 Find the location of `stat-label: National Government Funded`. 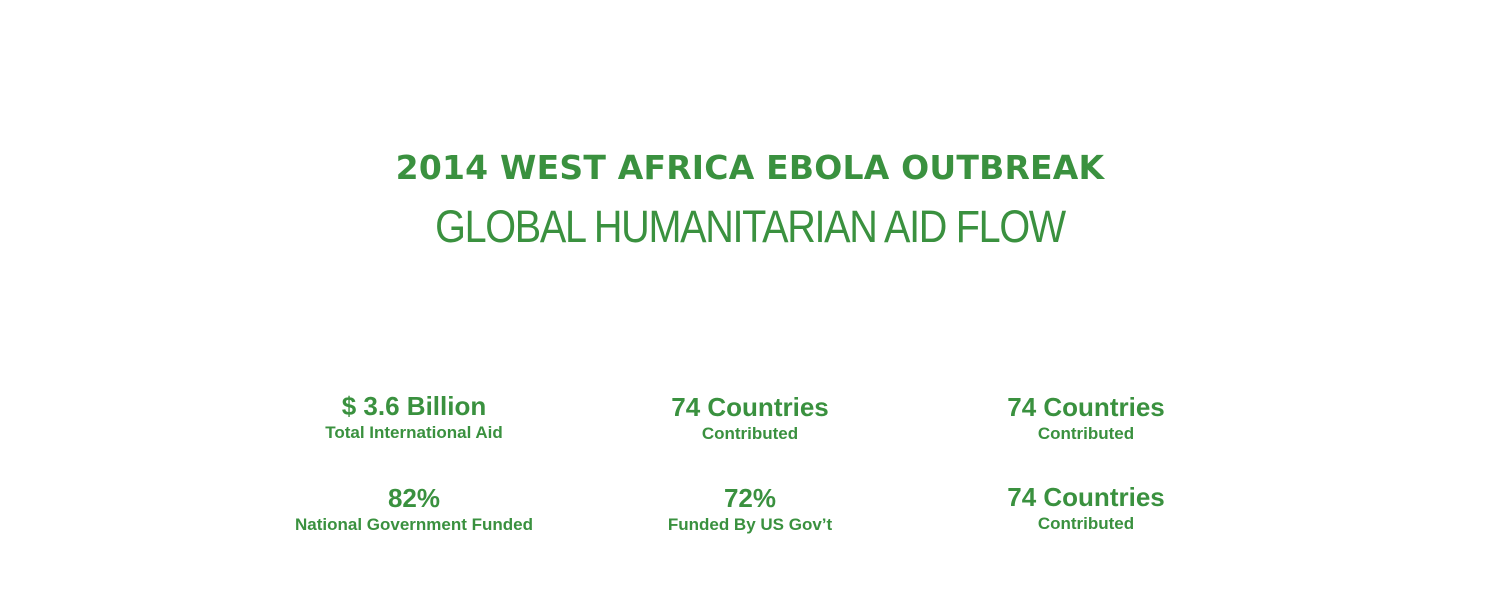

stat-label: National Government Funded is located at coordinates (414, 524).